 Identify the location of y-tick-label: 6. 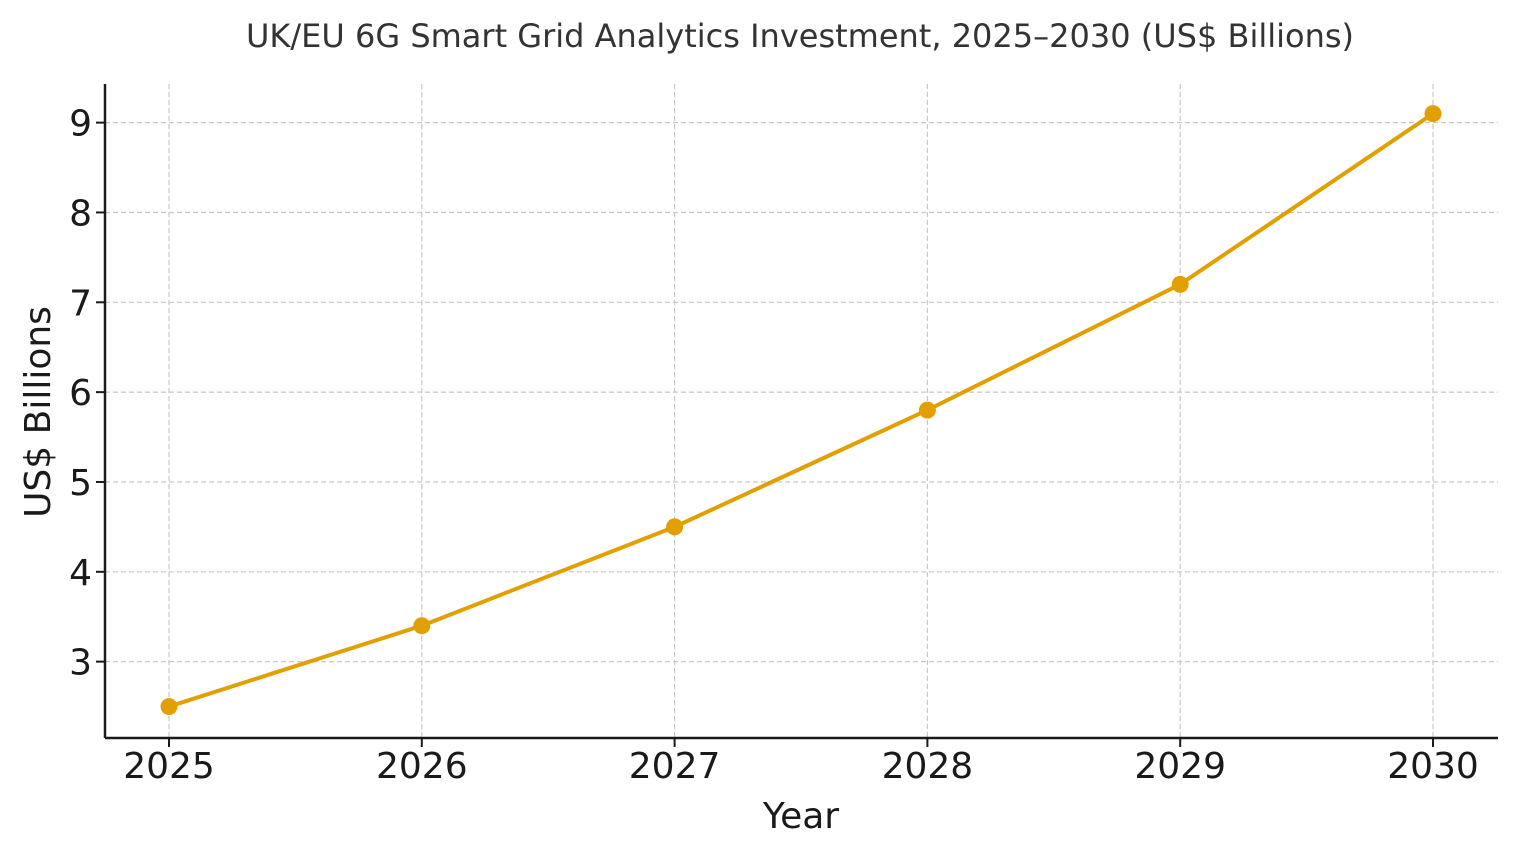
(80, 393).